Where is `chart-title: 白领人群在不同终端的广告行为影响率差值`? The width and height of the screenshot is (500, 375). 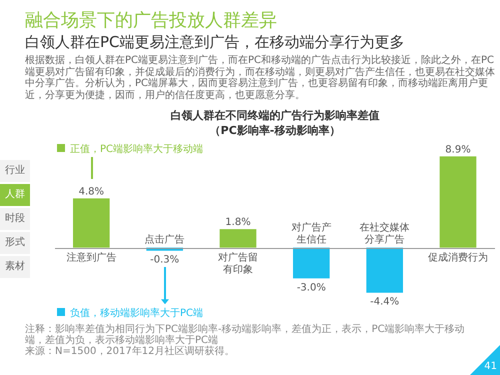 chart-title: 白领人群在不同终端的广告行为影响率差值 is located at coordinates (275, 115).